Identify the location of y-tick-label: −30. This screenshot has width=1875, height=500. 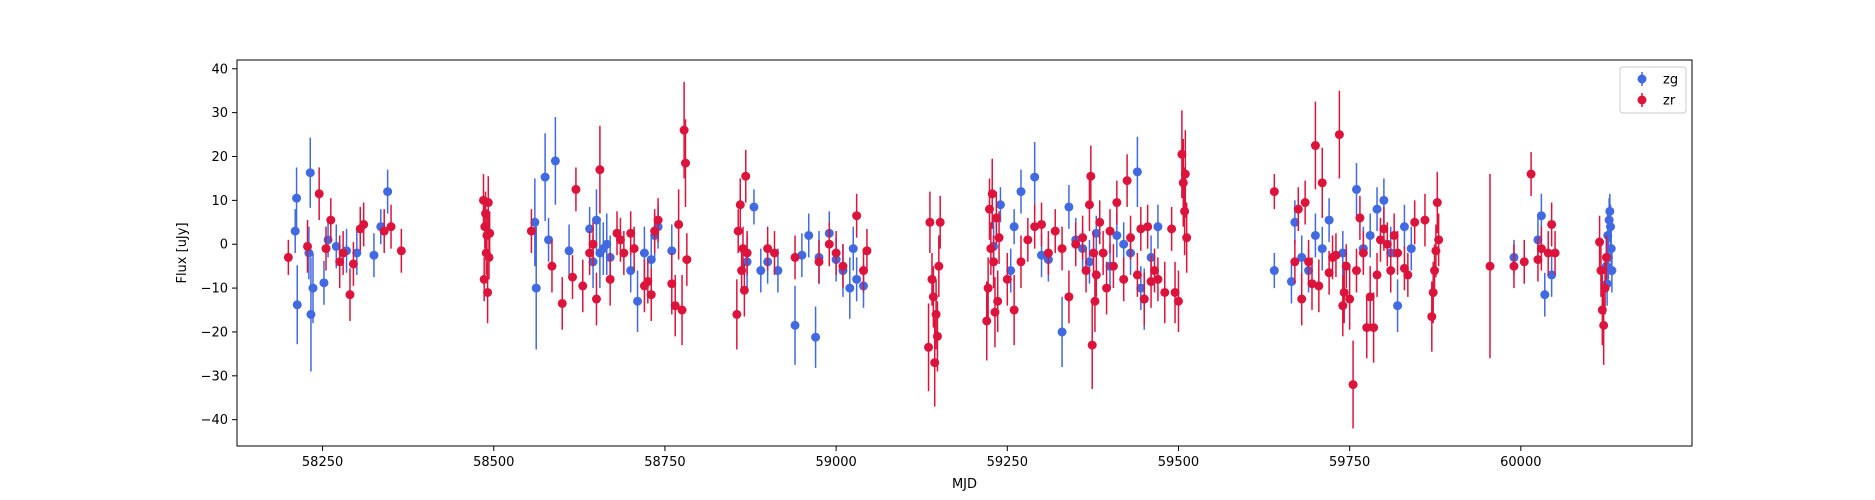
(214, 376).